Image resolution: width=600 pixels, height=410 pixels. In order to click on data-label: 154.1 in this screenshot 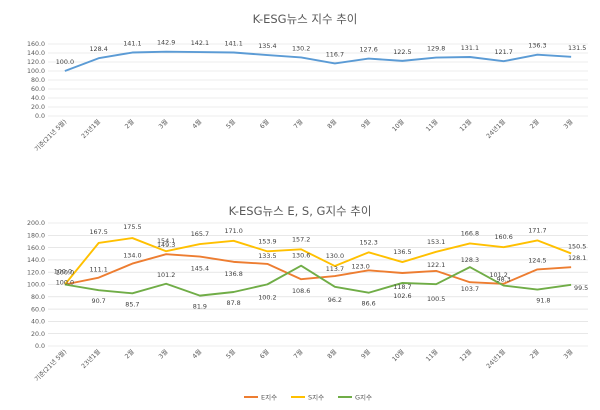, I will do `click(166, 241)`.